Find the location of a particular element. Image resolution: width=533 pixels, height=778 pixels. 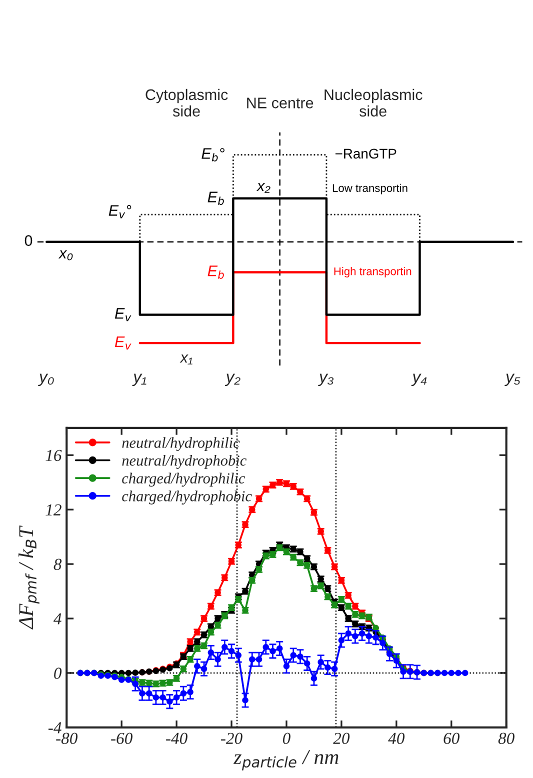

series-label: Low transportin is located at coordinates (370, 189).